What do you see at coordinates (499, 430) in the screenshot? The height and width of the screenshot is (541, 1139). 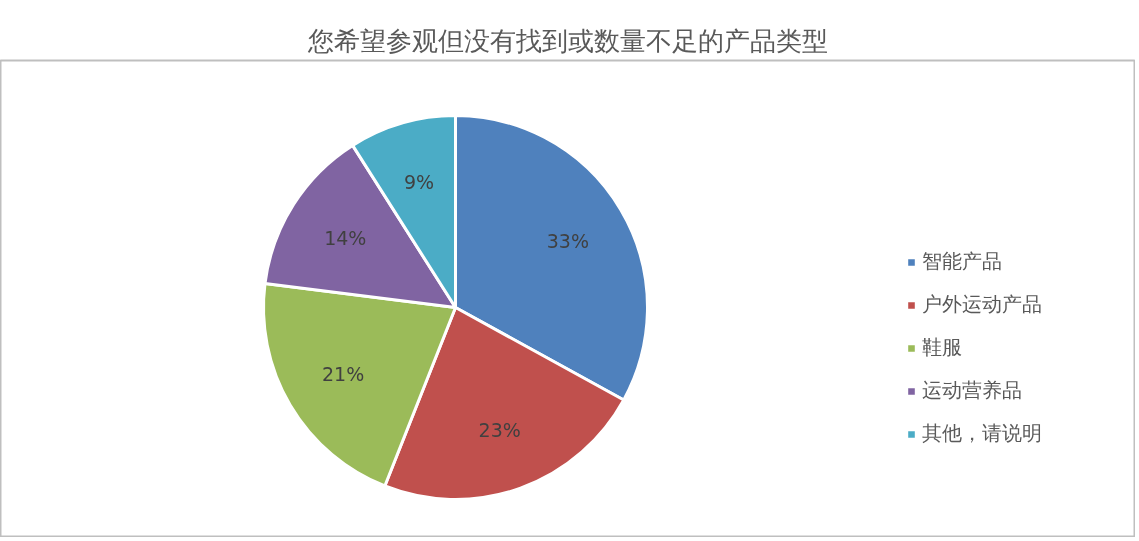 I see `data-label: 23%` at bounding box center [499, 430].